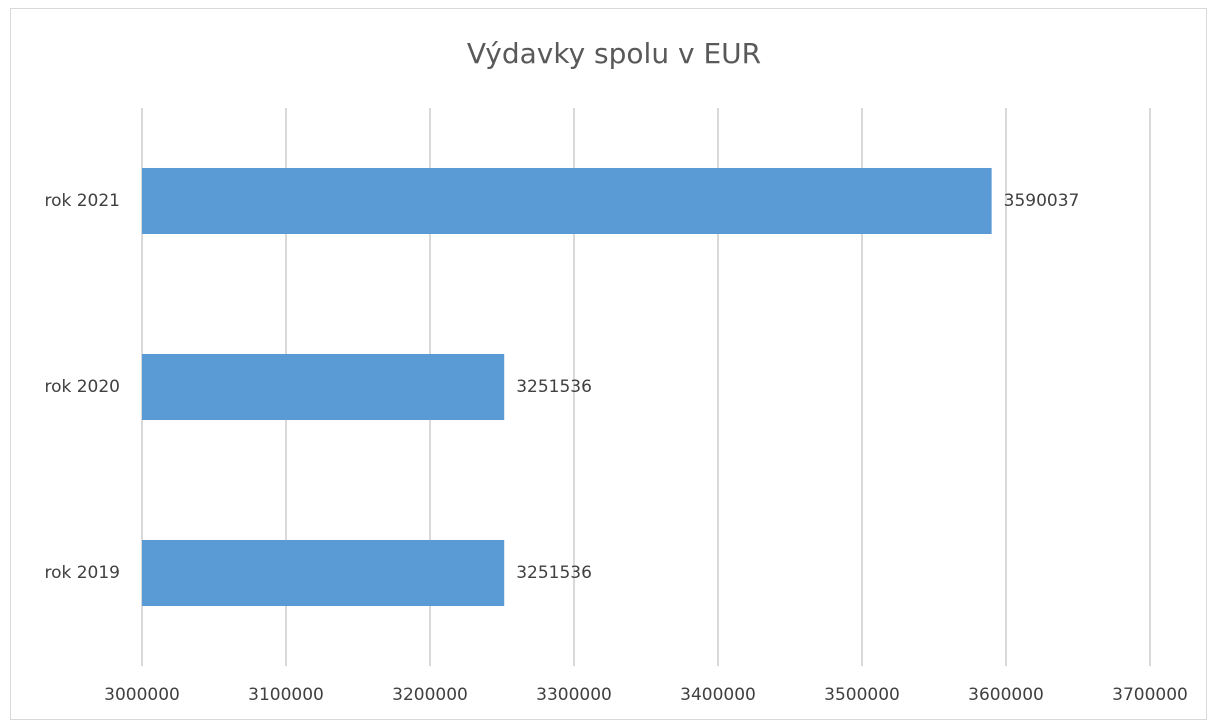 The height and width of the screenshot is (720, 1208). I want to click on x-tick-label: 3400000, so click(718, 695).